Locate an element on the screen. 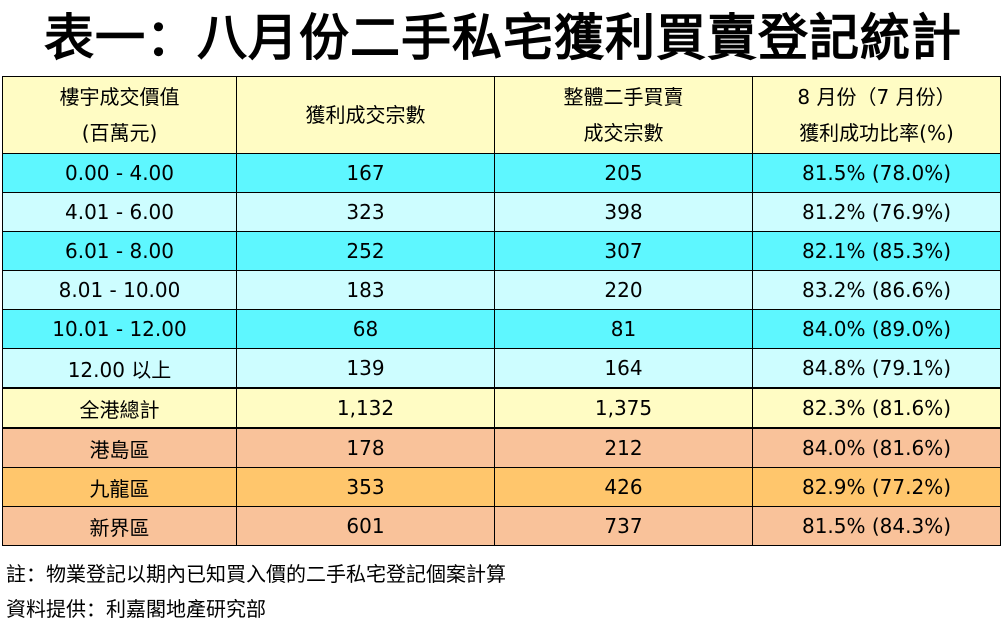  cell-rate: 82.9% (77.2%) is located at coordinates (876, 487).